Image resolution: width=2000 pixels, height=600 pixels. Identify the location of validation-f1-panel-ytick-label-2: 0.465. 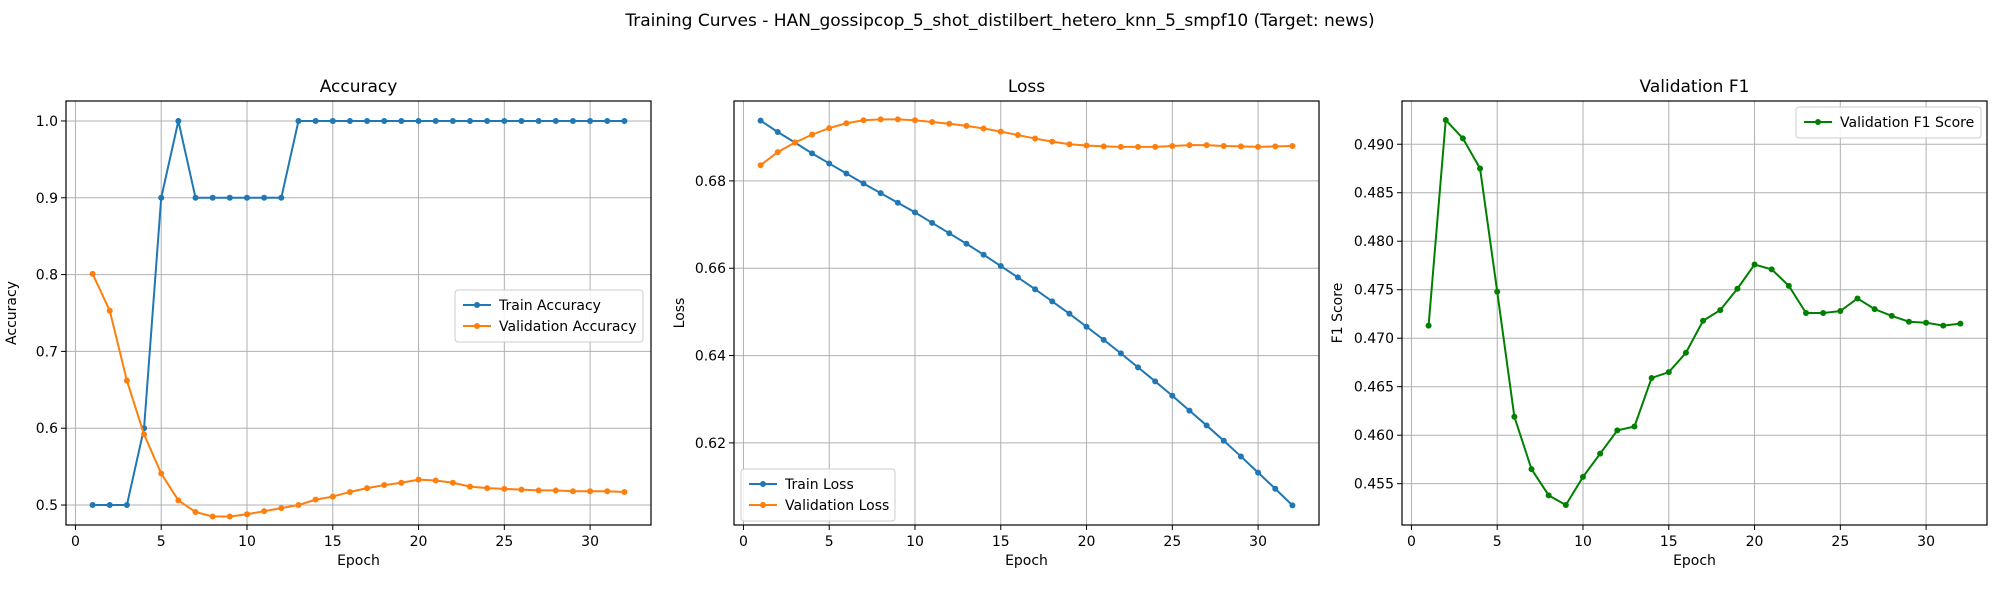
(1374, 388).